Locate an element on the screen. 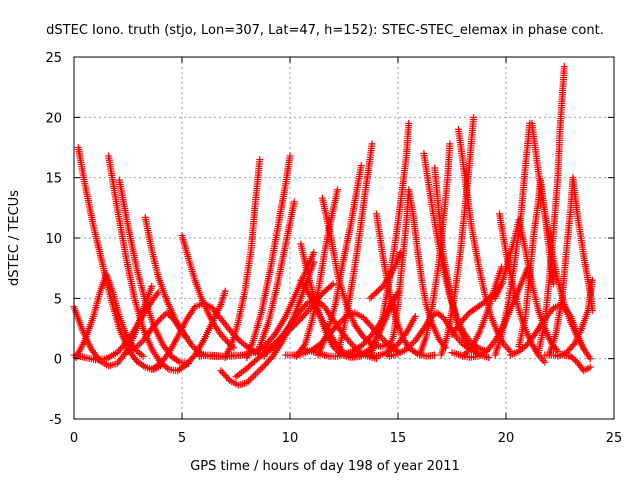 The height and width of the screenshot is (480, 640). y-tick-labels: -5 0 5 10 15 20 25 is located at coordinates (53, 239).